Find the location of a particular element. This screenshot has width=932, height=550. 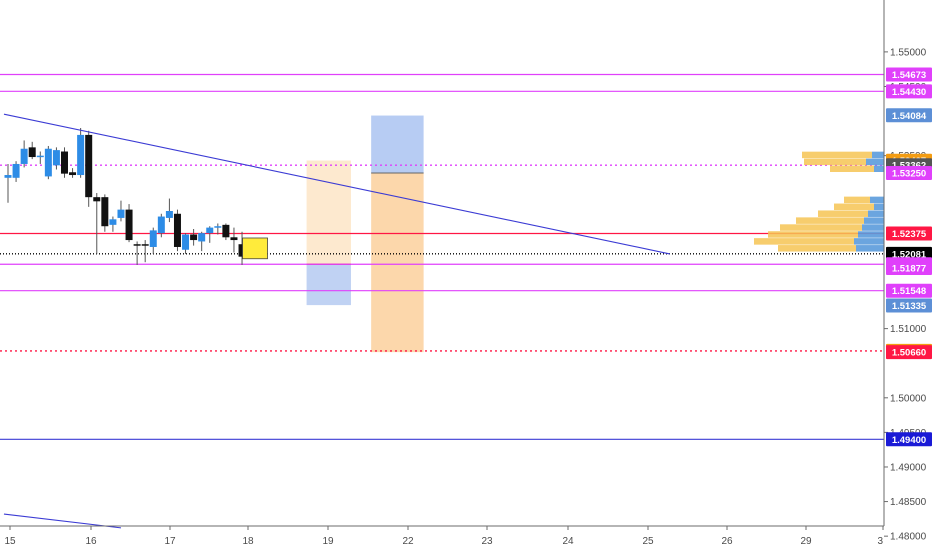

price-badge-label: 1.54084 is located at coordinates (909, 116).